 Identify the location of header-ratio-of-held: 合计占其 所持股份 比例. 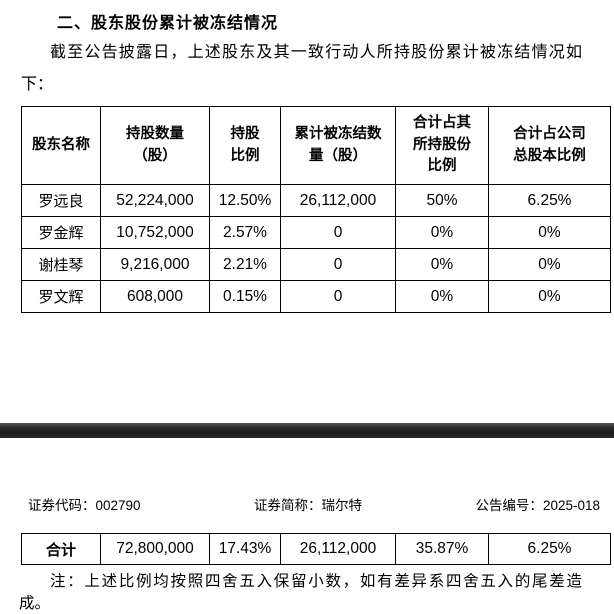
(442, 145).